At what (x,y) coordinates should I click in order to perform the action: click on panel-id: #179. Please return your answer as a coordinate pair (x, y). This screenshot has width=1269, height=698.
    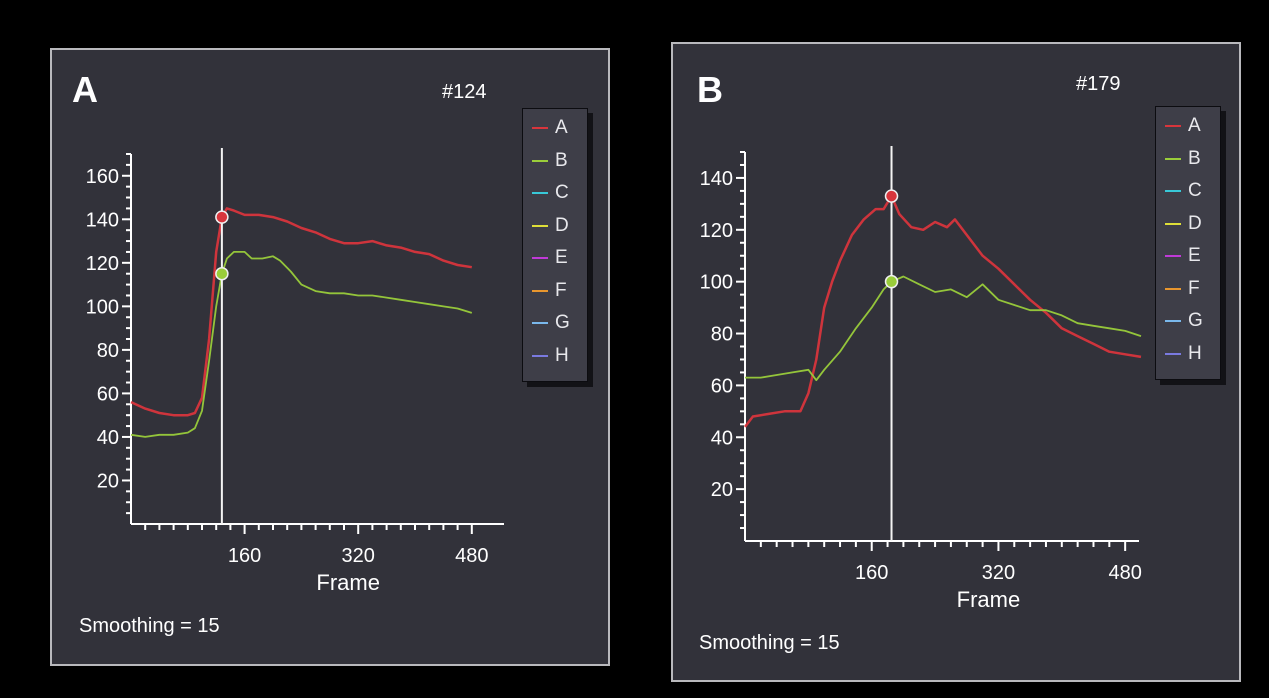
    Looking at the image, I should click on (1098, 84).